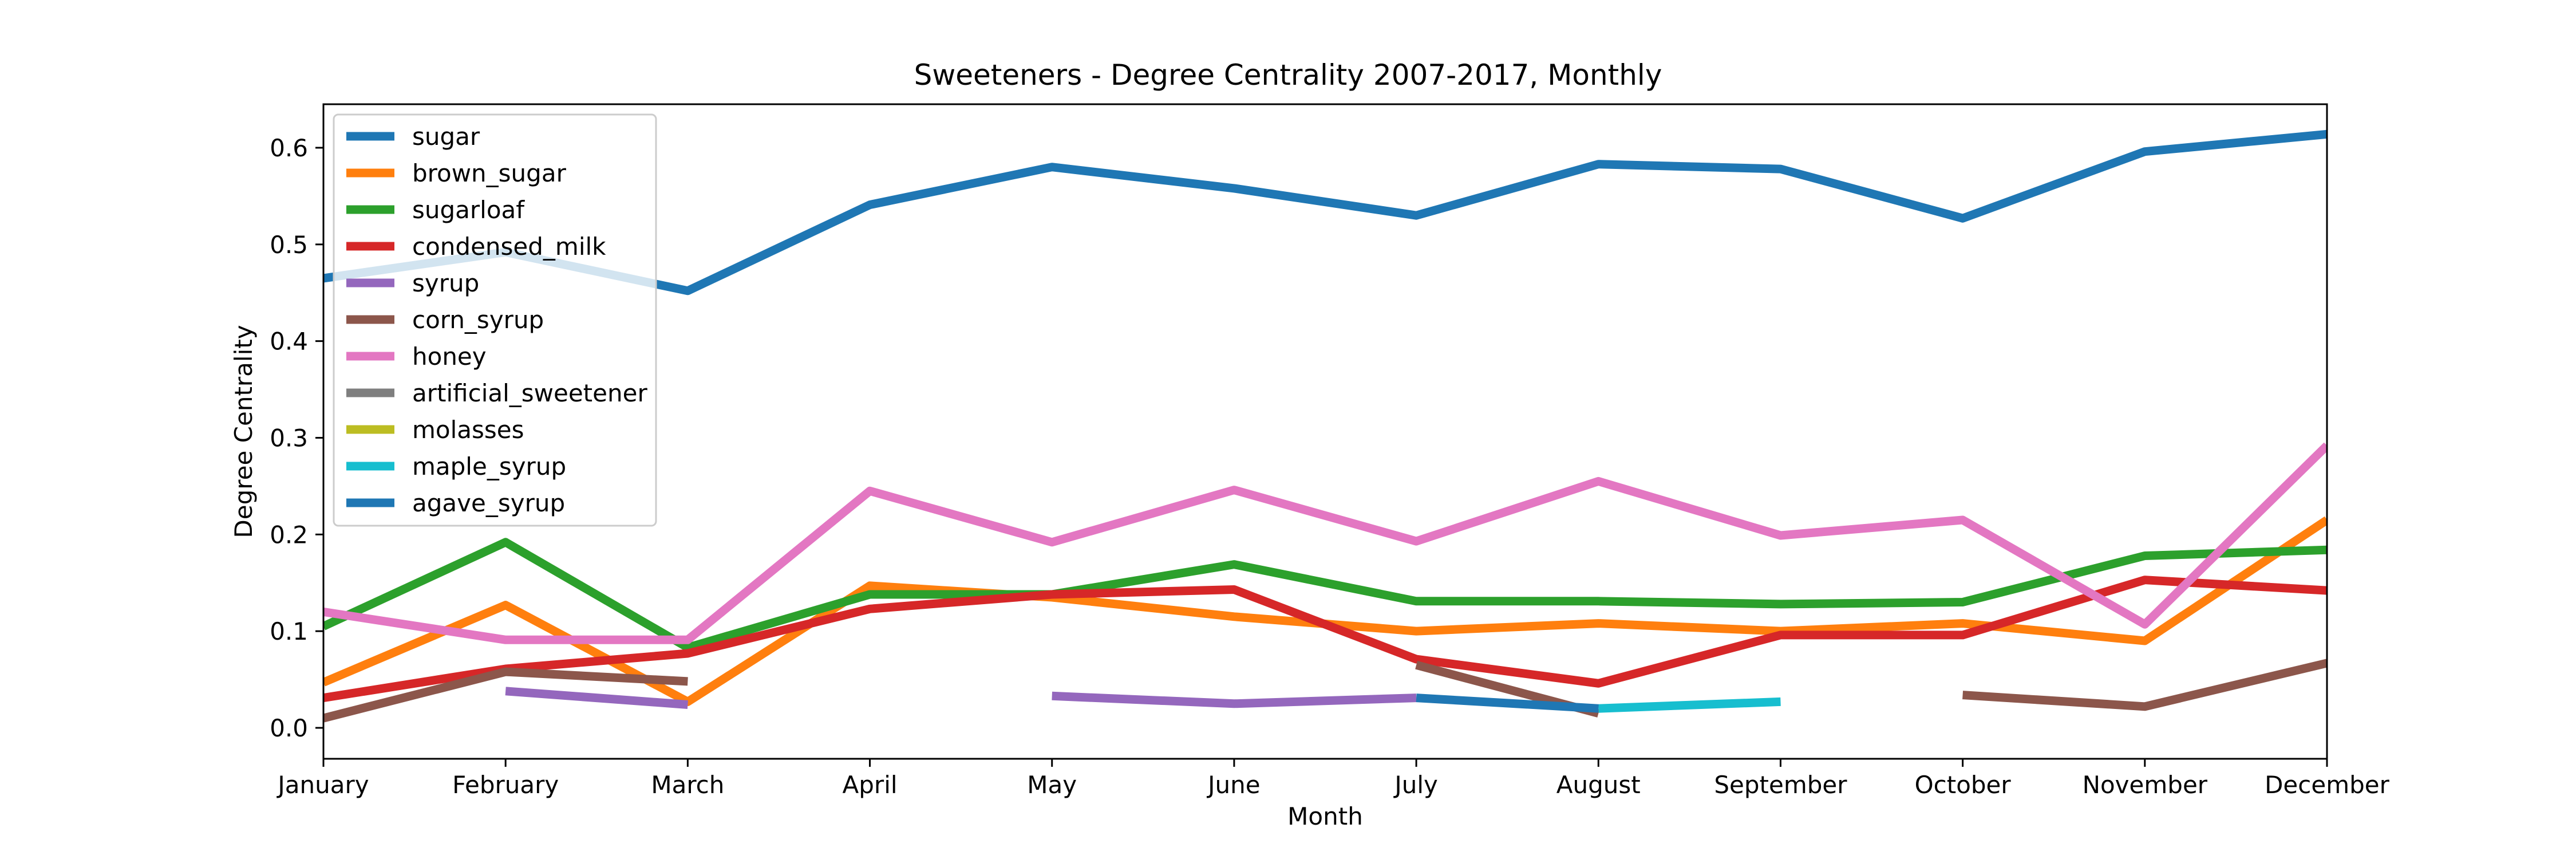 The height and width of the screenshot is (859, 2576). What do you see at coordinates (1325, 595) in the screenshot?
I see `series-line-sugarloaf` at bounding box center [1325, 595].